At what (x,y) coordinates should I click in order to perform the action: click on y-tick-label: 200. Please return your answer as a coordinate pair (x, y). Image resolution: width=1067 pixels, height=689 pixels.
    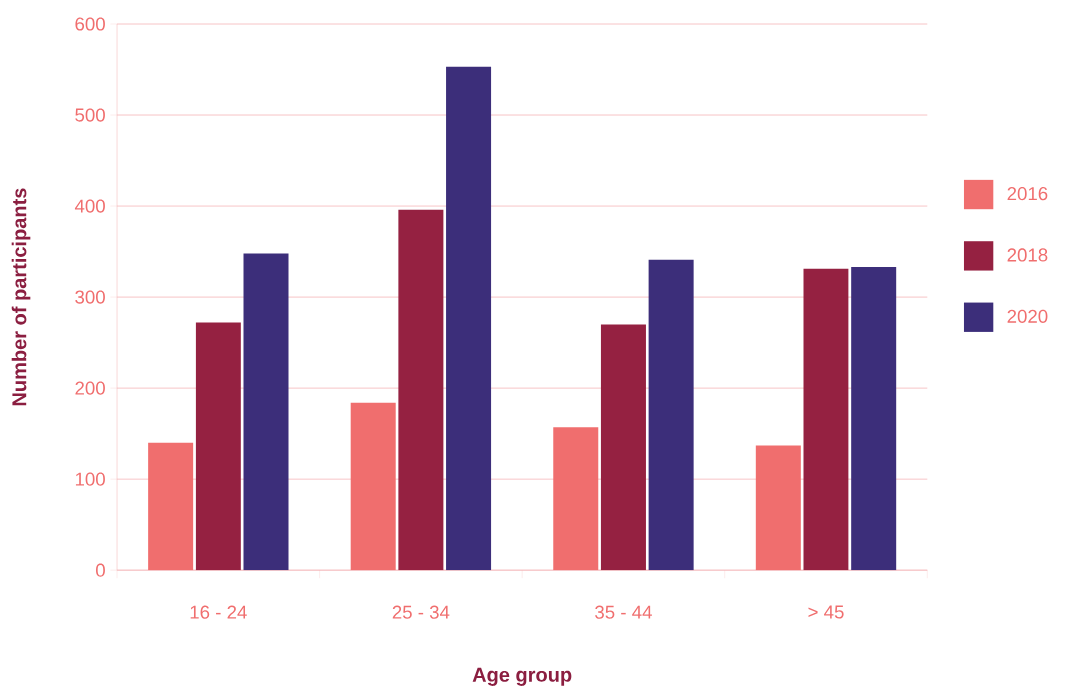
    Looking at the image, I should click on (90, 388).